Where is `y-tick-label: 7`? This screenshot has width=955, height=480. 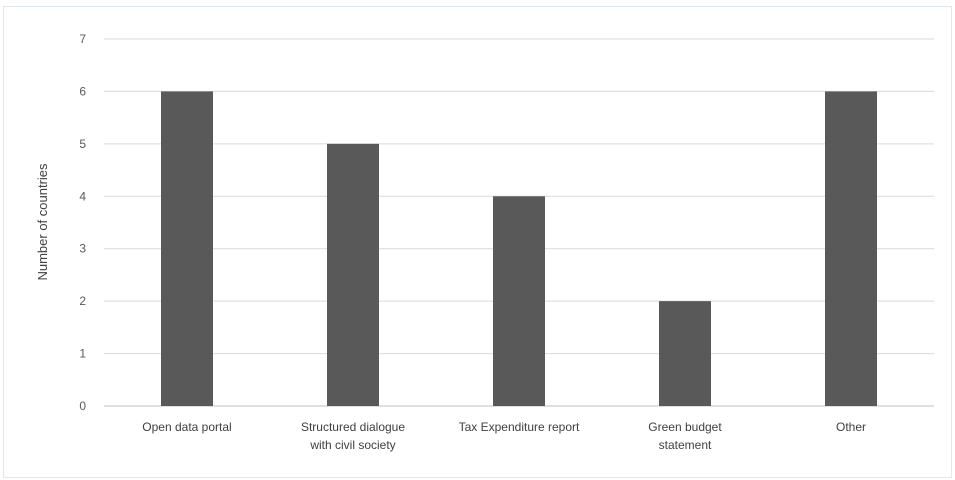
y-tick-label: 7 is located at coordinates (82, 39).